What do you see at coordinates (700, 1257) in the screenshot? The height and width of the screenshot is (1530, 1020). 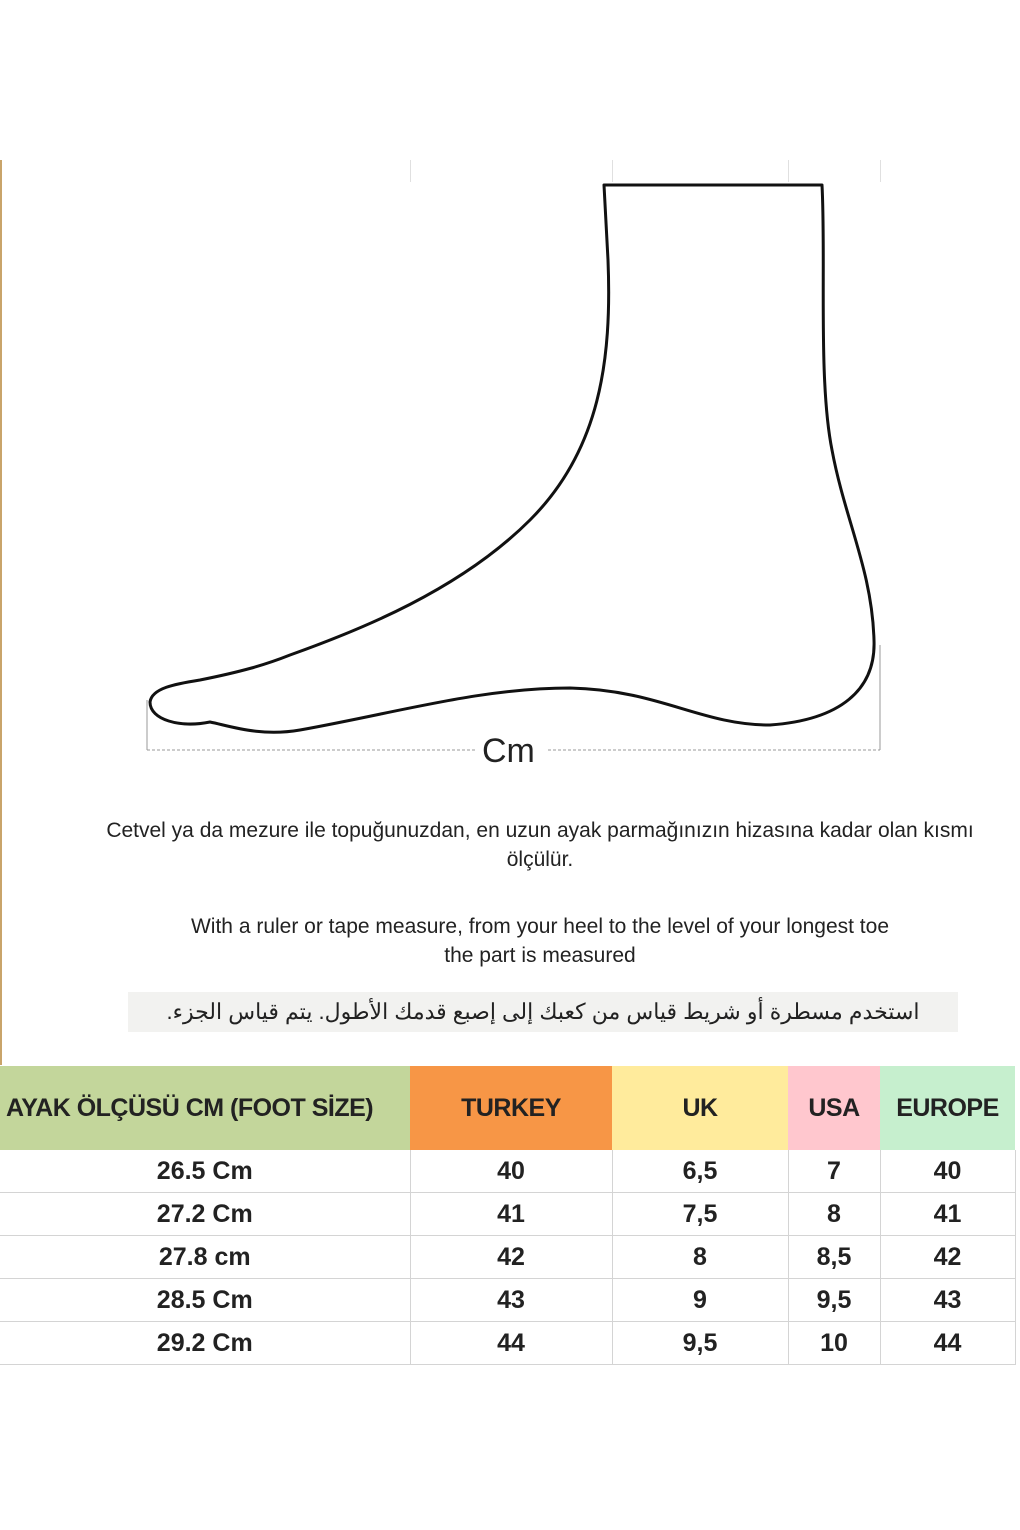 I see `cell-uk: 8` at bounding box center [700, 1257].